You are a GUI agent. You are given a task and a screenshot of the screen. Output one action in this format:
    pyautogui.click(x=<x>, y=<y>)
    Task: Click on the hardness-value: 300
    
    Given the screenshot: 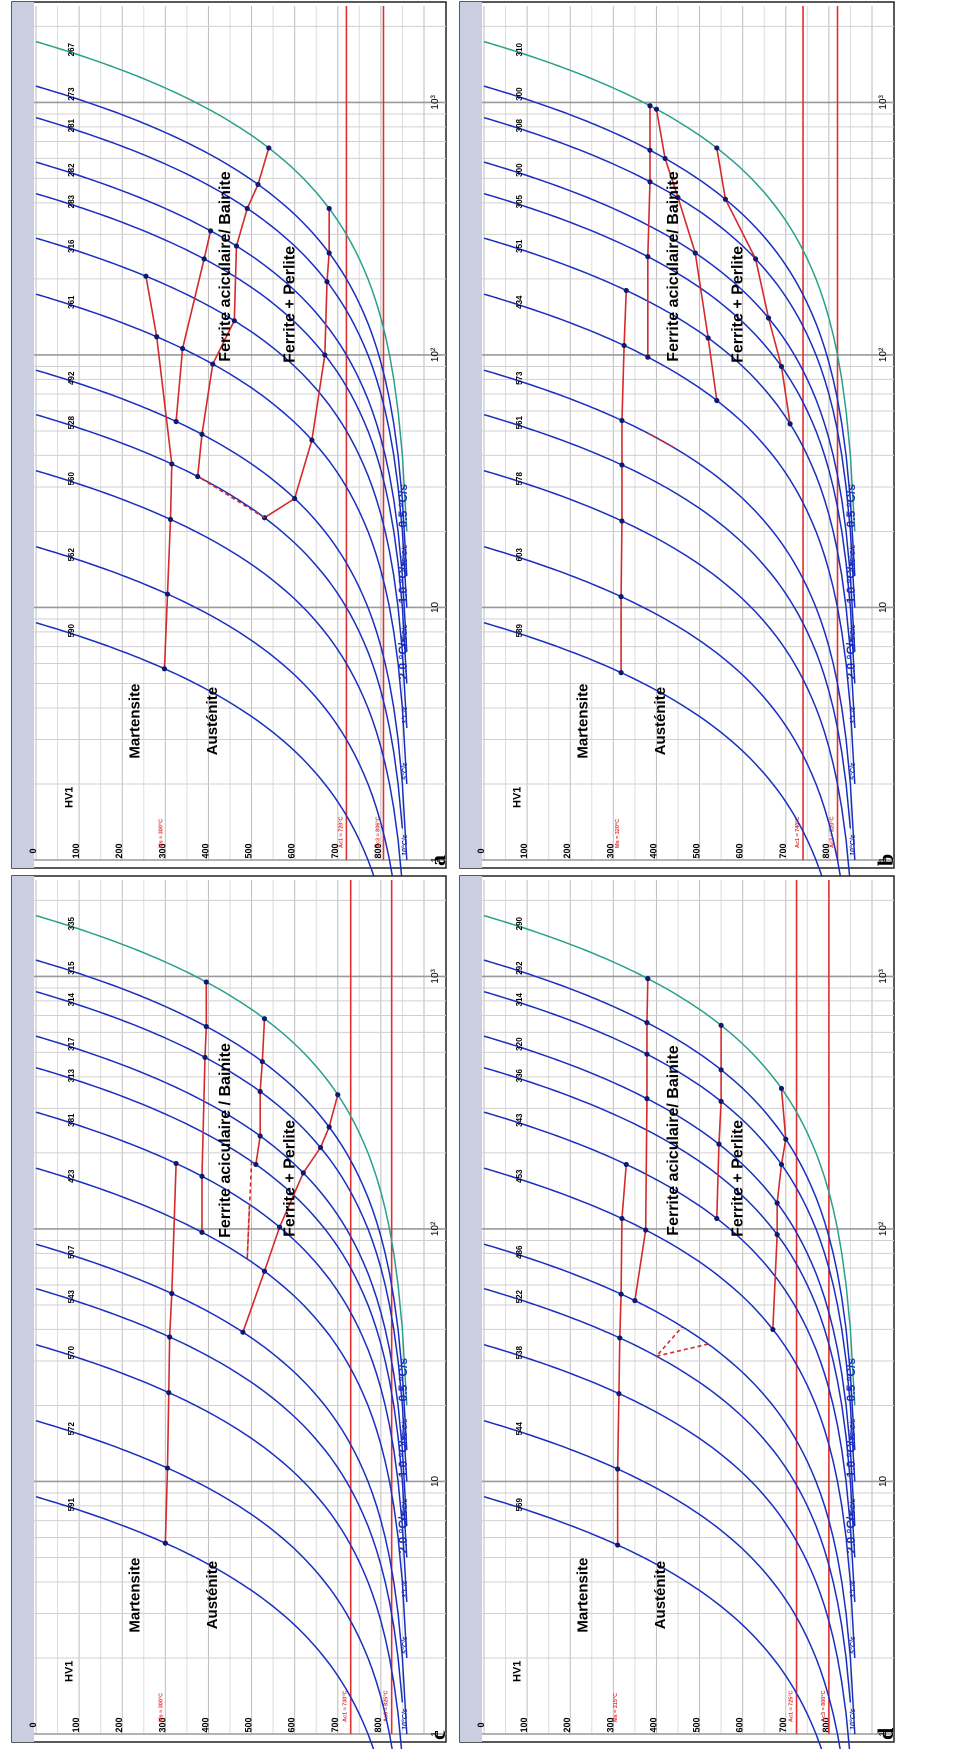 What is the action you would take?
    pyautogui.click(x=519, y=170)
    